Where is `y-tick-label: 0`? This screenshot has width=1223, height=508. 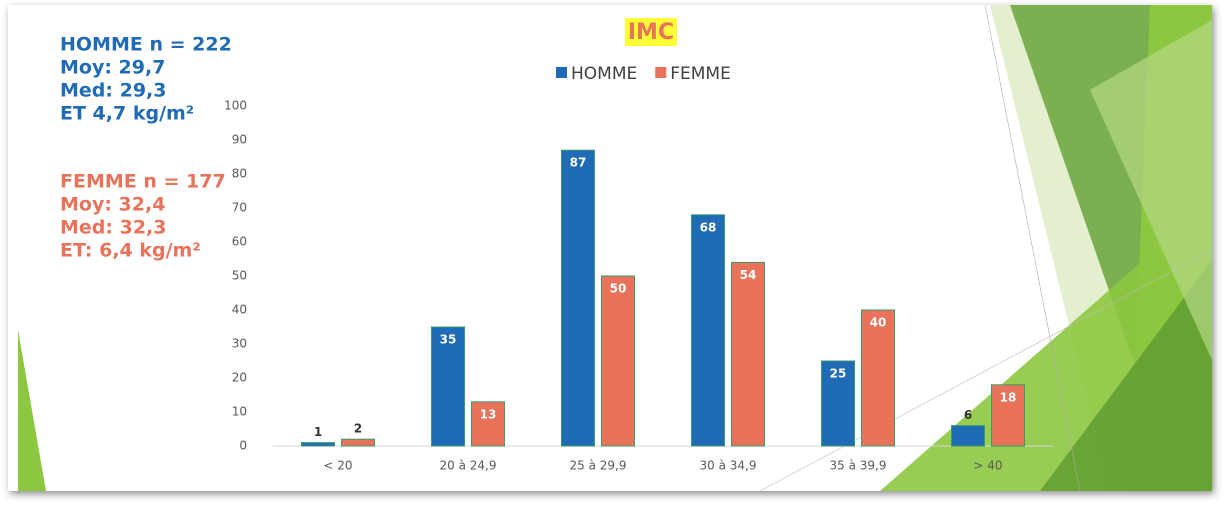 y-tick-label: 0 is located at coordinates (243, 446).